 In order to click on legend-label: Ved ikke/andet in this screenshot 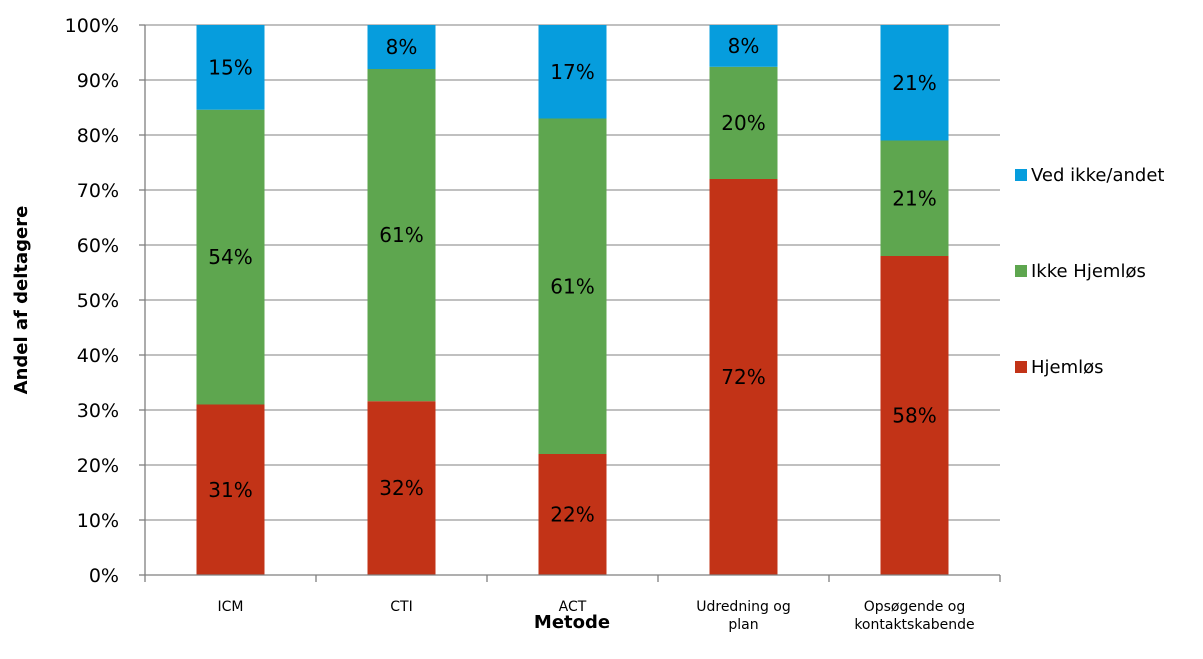, I will do `click(1097, 175)`.